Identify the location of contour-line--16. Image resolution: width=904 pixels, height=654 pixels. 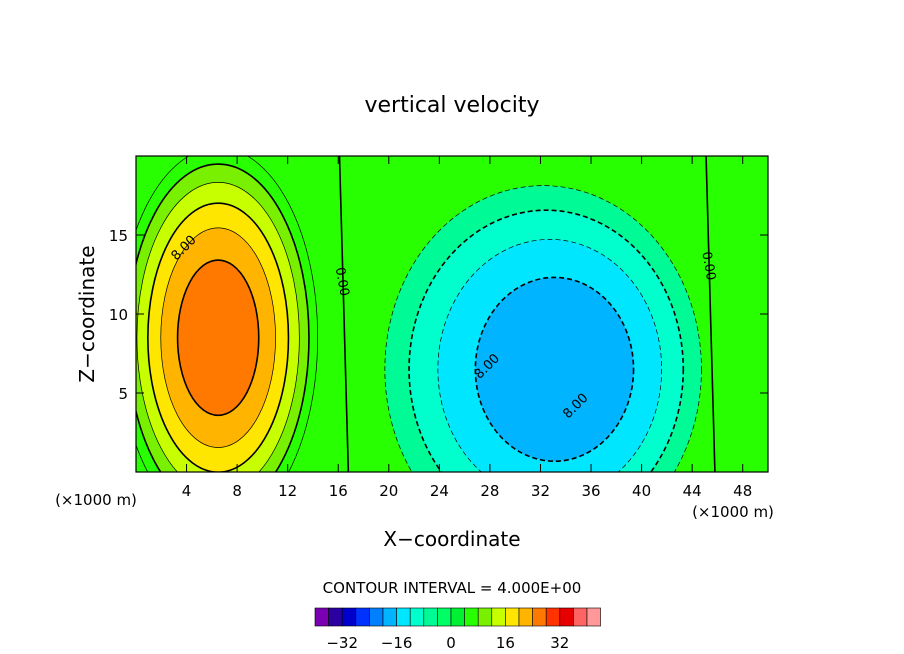
(554, 369).